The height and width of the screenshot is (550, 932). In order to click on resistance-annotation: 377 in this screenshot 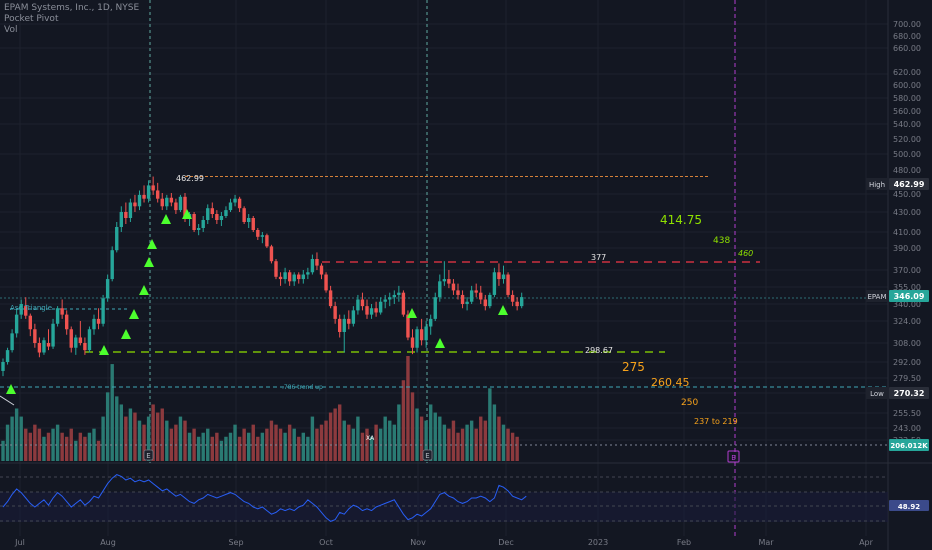, I will do `click(598, 257)`.